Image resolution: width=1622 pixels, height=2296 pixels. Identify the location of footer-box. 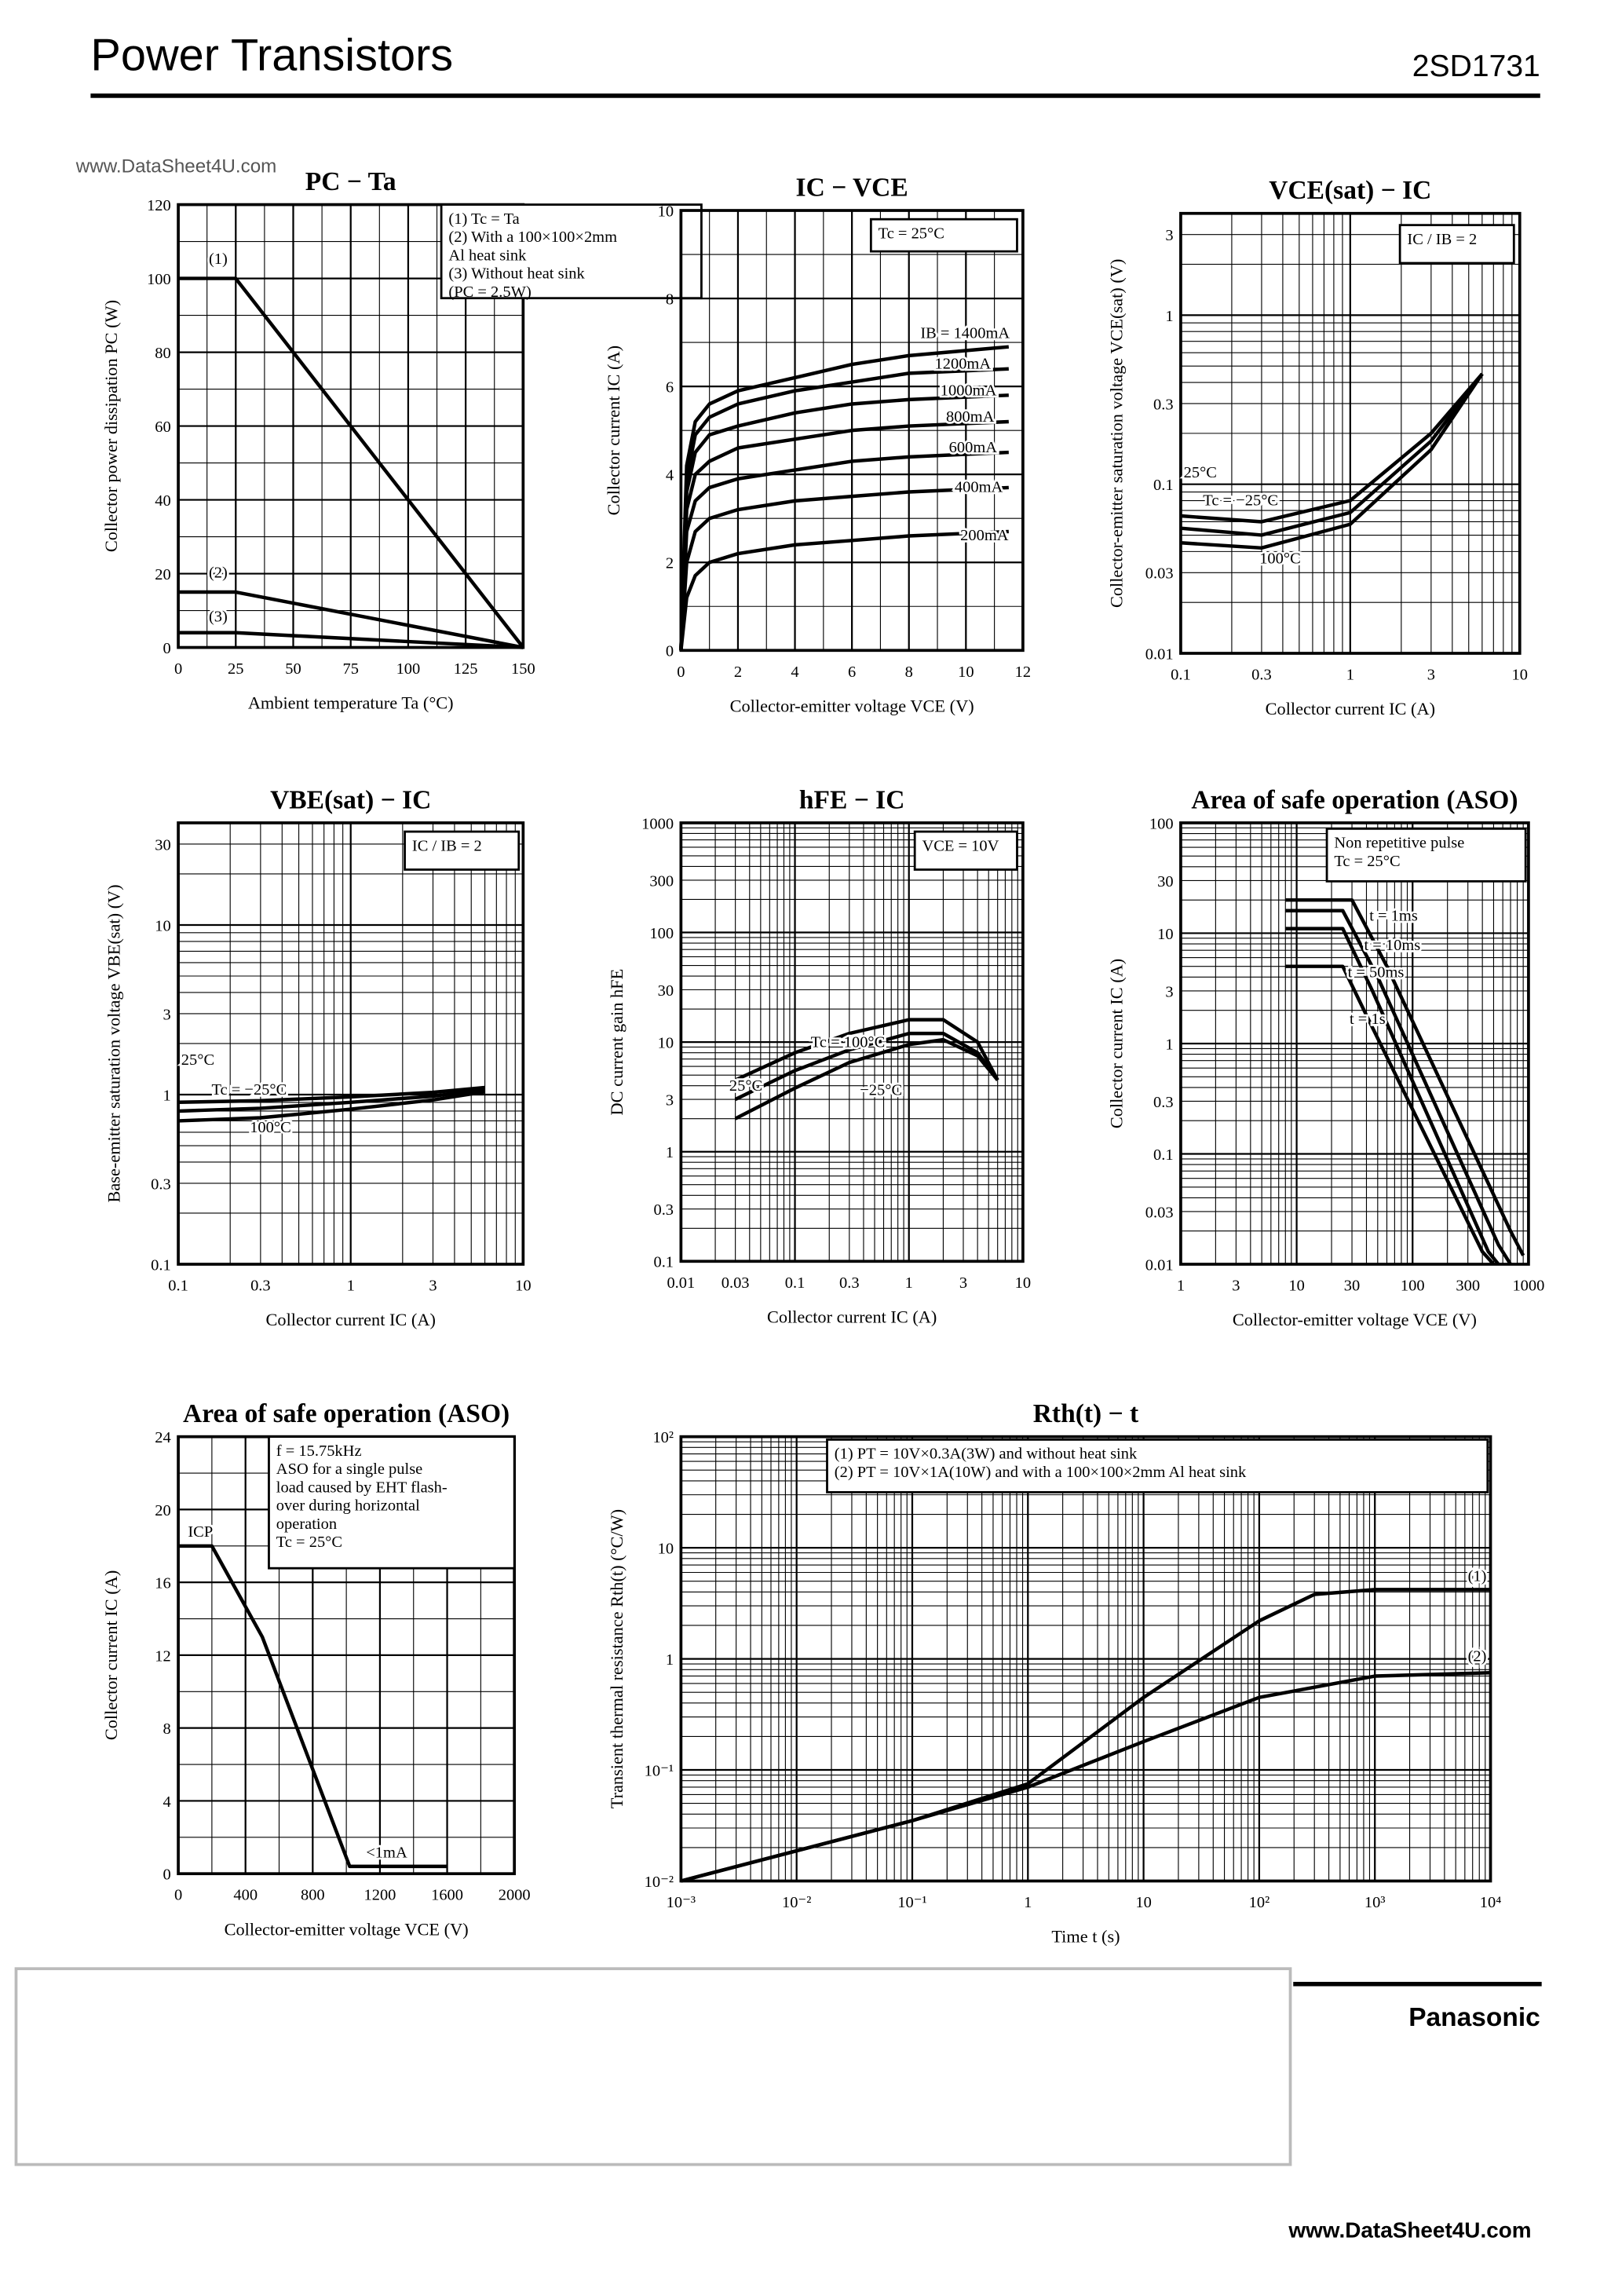
(653, 2066).